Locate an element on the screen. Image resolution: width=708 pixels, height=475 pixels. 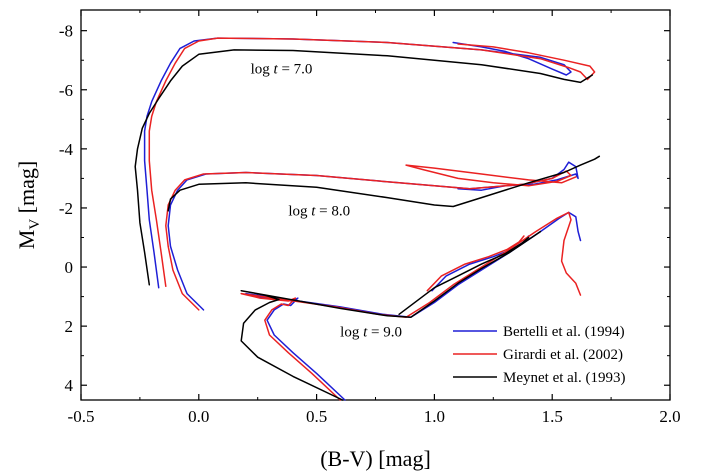
legend-label: Meynet et al. (1993) is located at coordinates (564, 378).